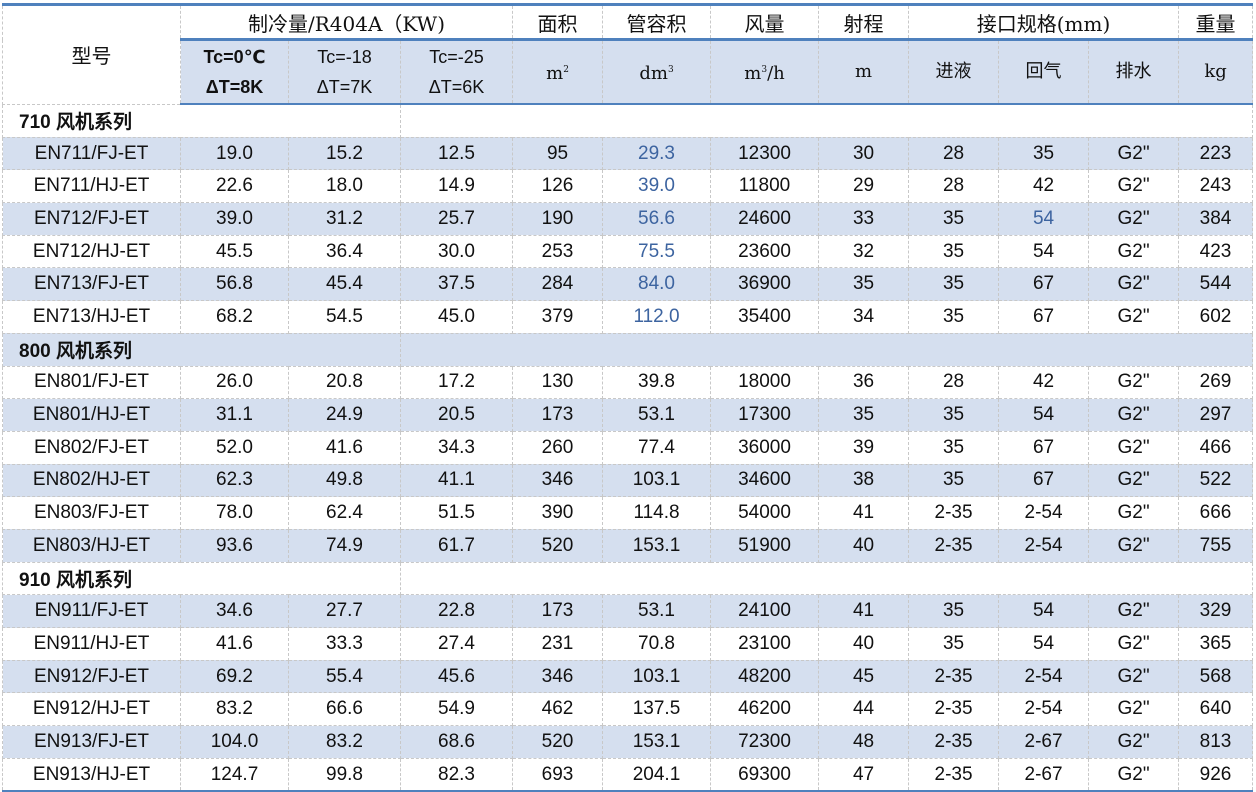 The height and width of the screenshot is (792, 1256). Describe the element at coordinates (954, 545) in the screenshot. I see `table-cell: 2-35` at that location.